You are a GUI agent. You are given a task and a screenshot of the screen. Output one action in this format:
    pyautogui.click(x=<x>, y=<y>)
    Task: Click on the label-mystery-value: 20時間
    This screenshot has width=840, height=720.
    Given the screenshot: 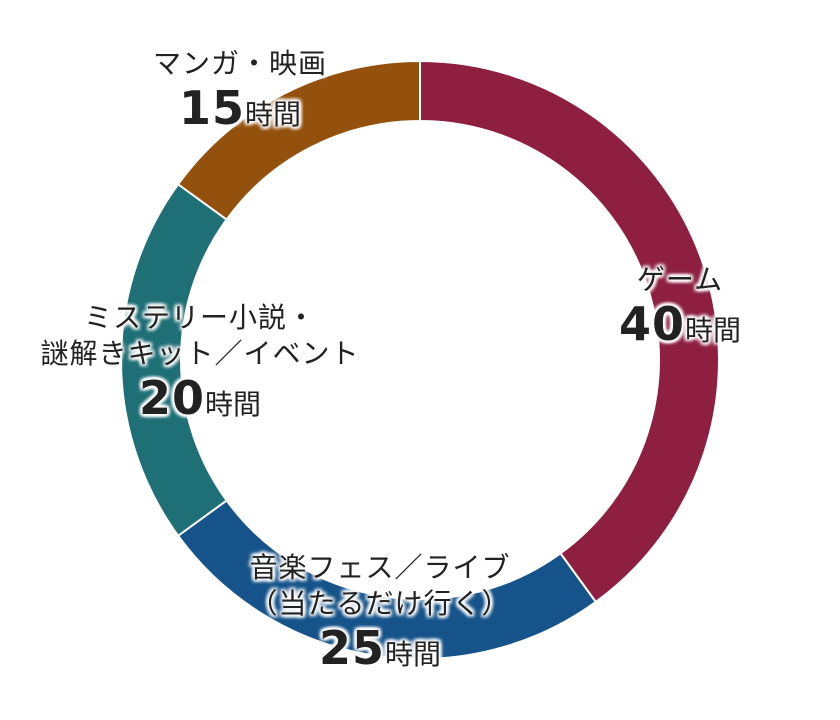 What is the action you would take?
    pyautogui.click(x=200, y=398)
    